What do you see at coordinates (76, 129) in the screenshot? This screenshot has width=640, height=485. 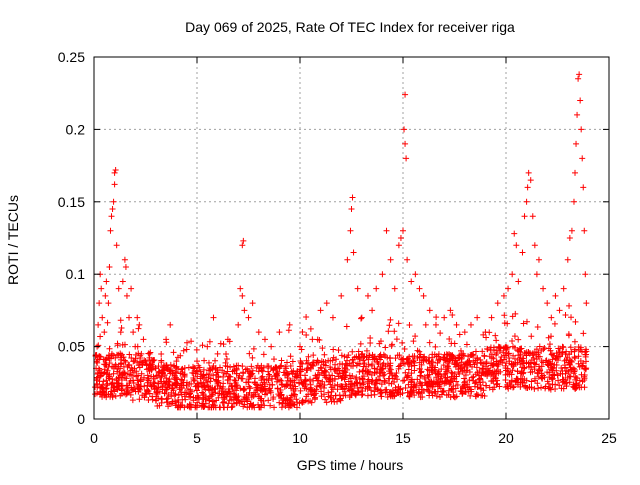 I see `y-tick-label: 0.2` at bounding box center [76, 129].